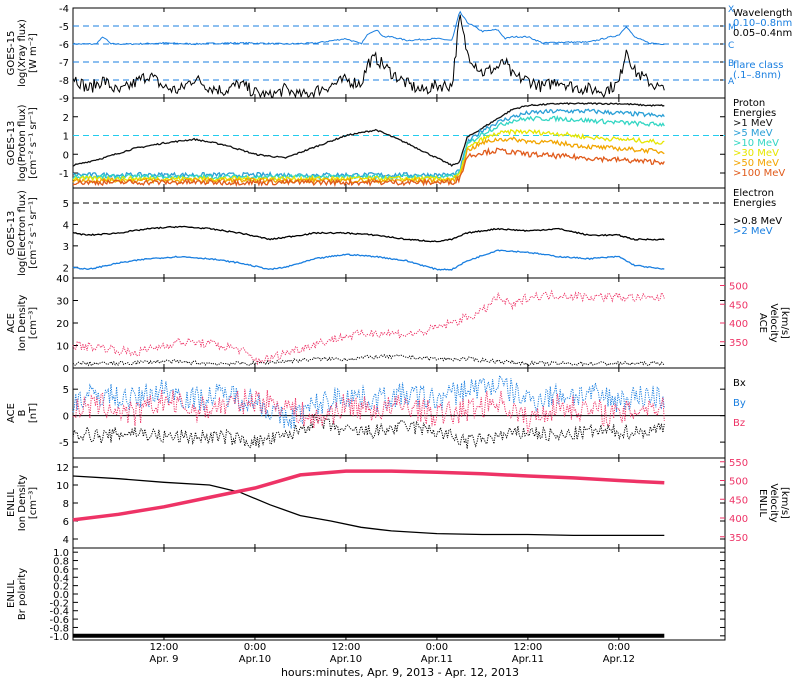  I want to click on legend-entry: >50 MeV, so click(756, 163).